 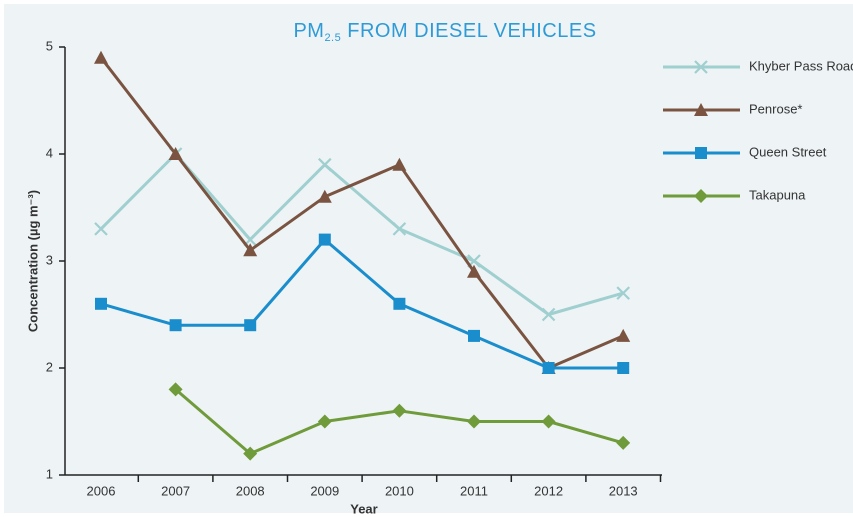 What do you see at coordinates (548, 490) in the screenshot?
I see `x-tick-label: 2012` at bounding box center [548, 490].